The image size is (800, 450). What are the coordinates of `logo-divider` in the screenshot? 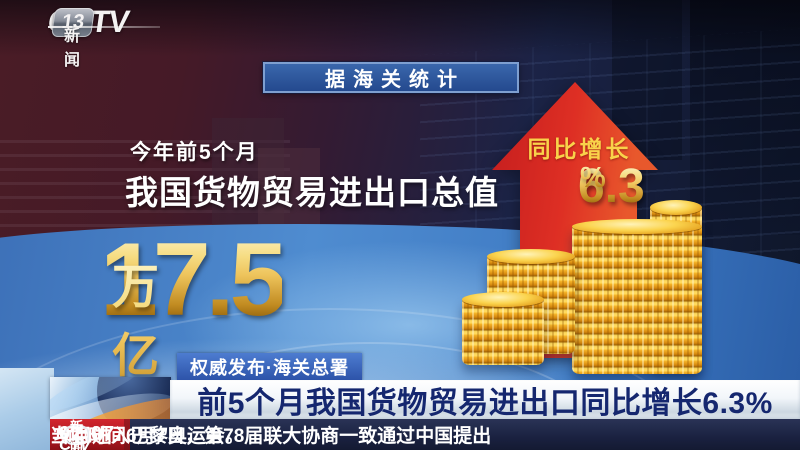 It's located at (104, 27).